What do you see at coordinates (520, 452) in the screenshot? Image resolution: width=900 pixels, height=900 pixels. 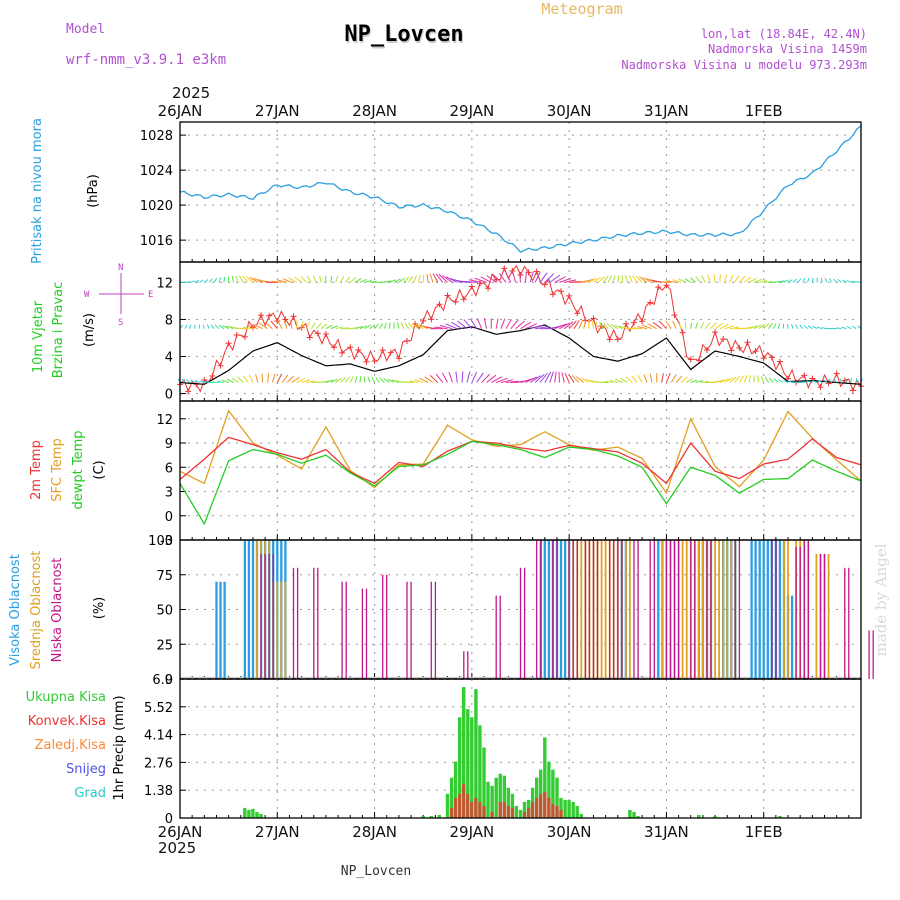 I see `sfc-temp-line` at bounding box center [520, 452].